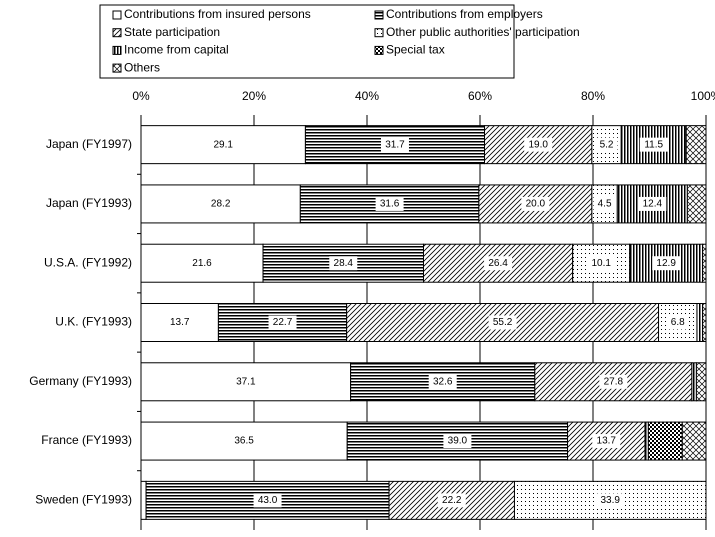  I want to click on value-label: 12.9, so click(666, 263).